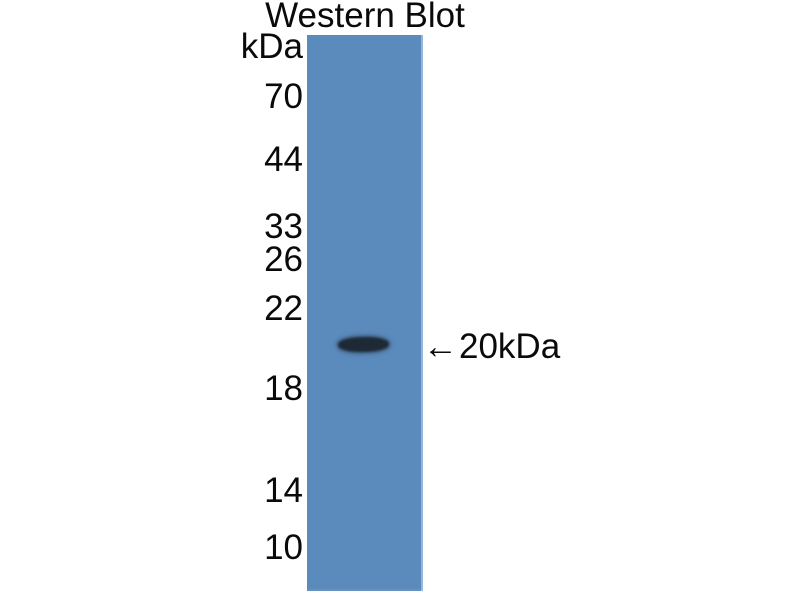 This screenshot has height=600, width=800. I want to click on ladder-mark-18: 18, so click(283, 388).